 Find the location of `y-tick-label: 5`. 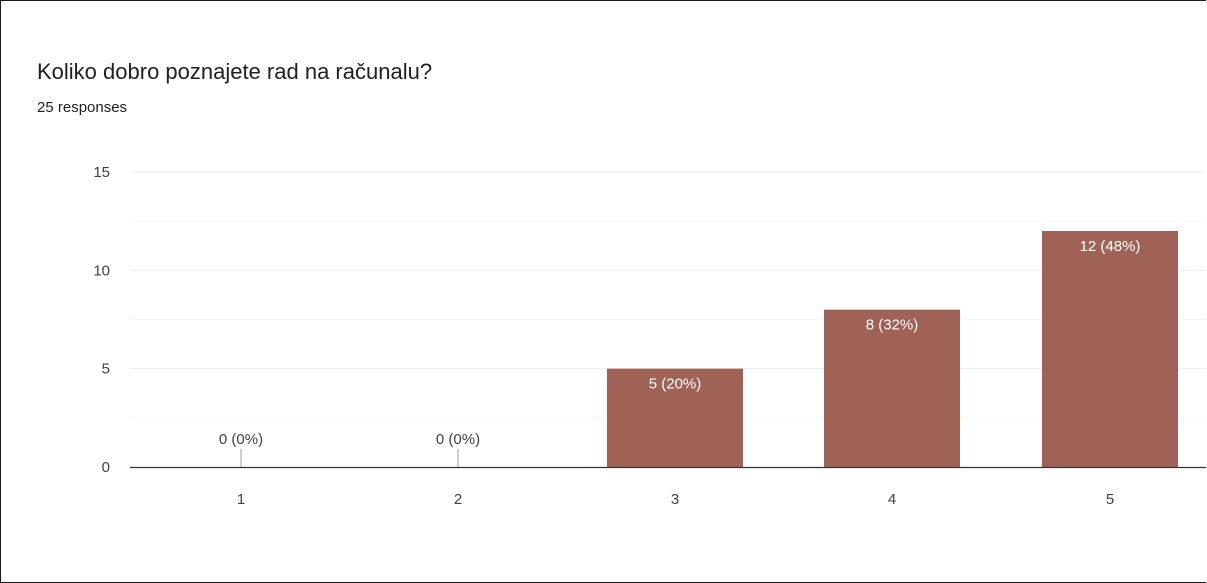

y-tick-label: 5 is located at coordinates (106, 369).